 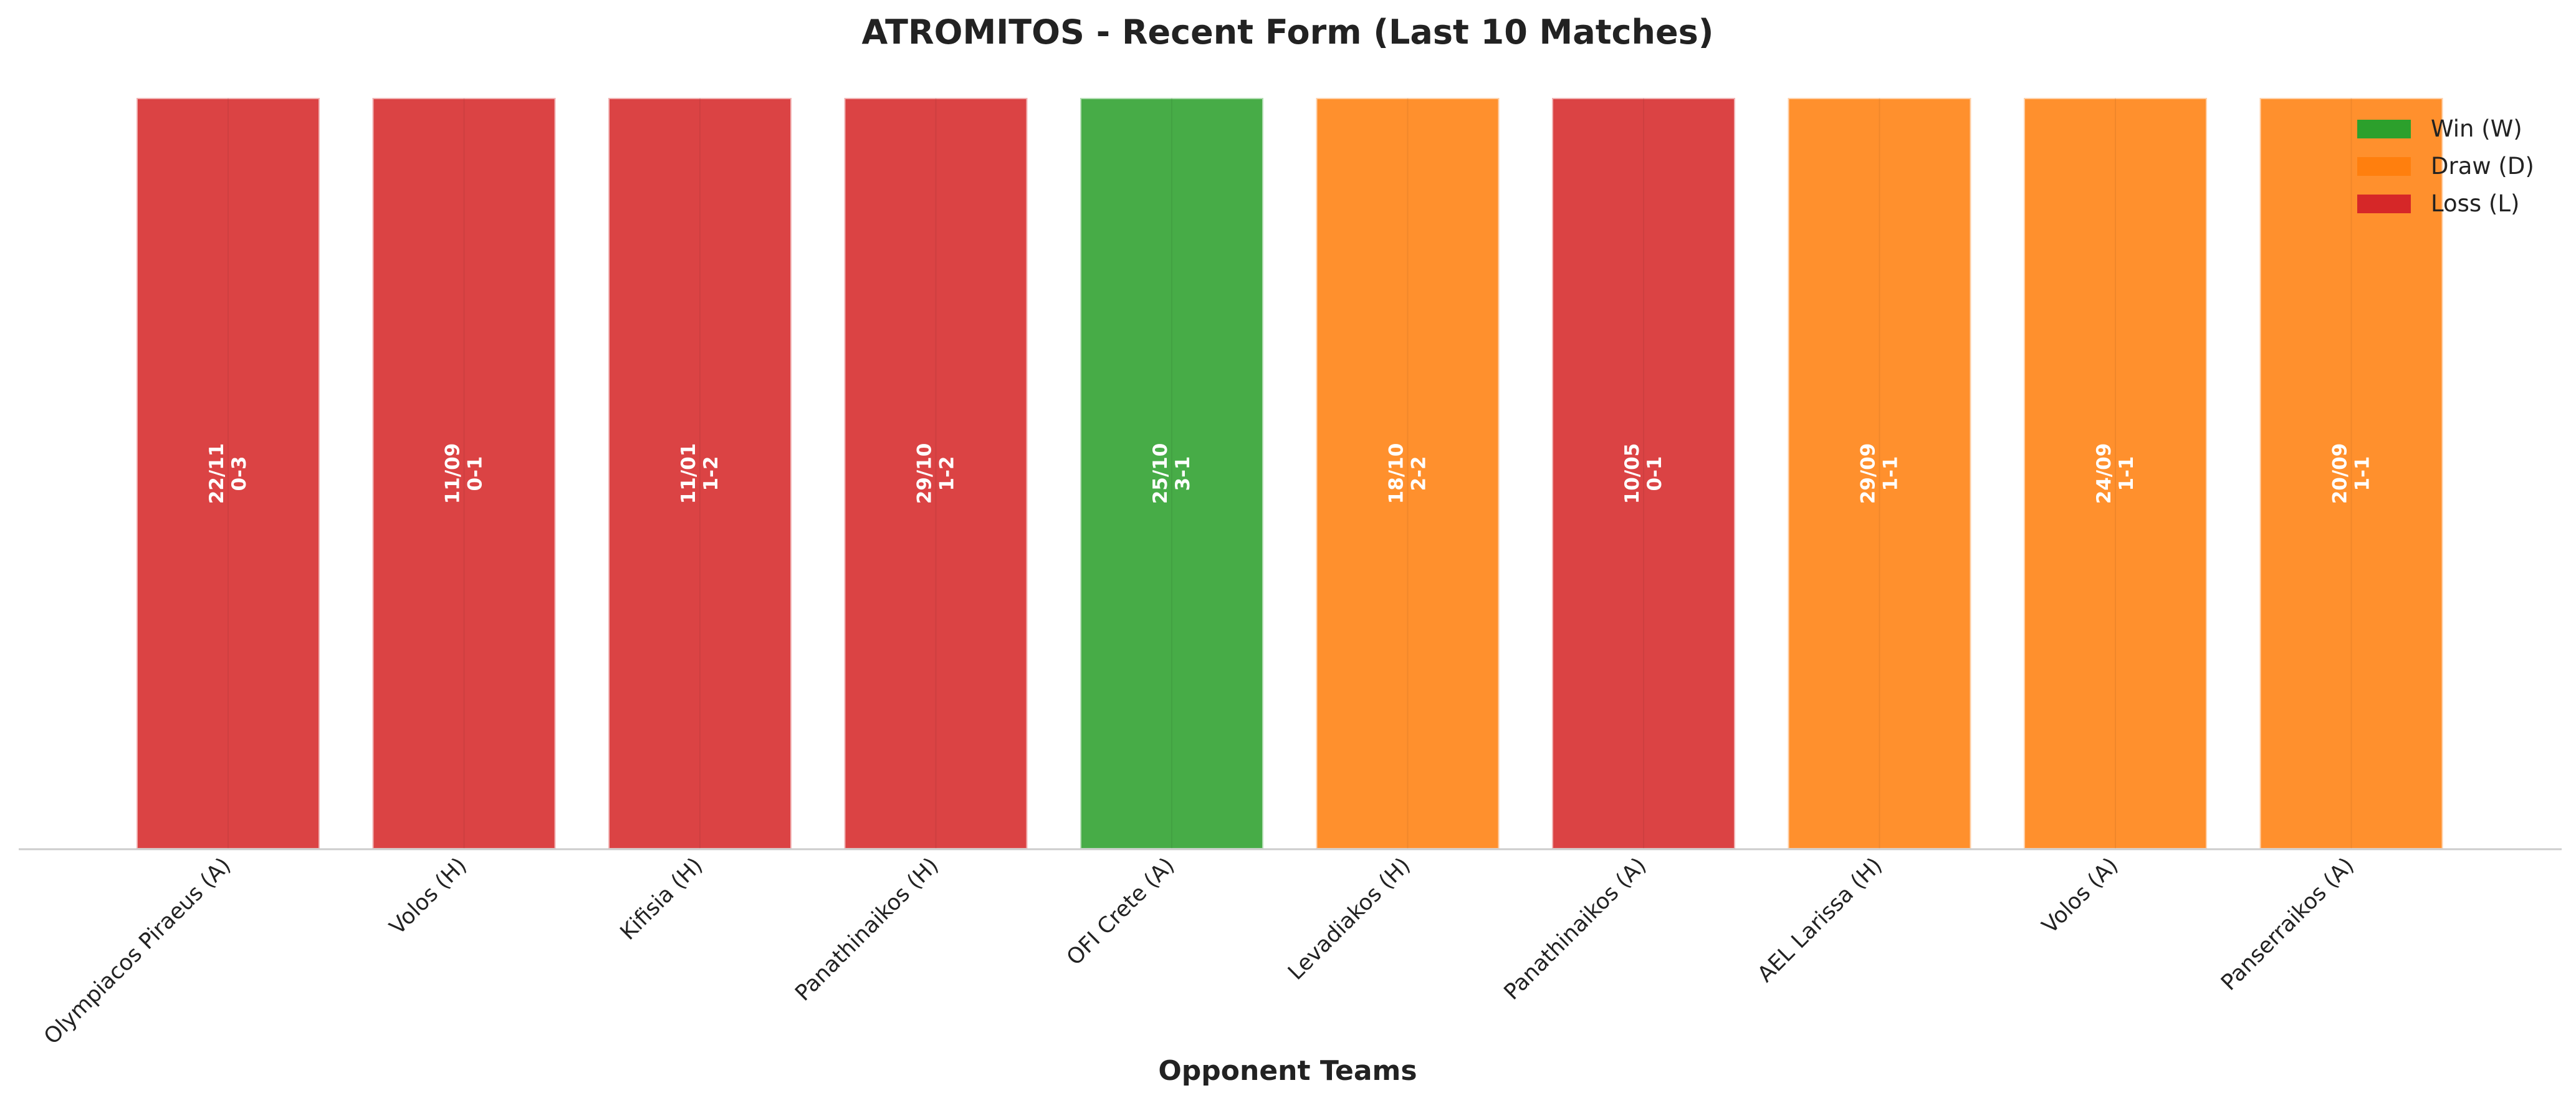 I want to click on bar-date: 11/01, so click(x=689, y=473).